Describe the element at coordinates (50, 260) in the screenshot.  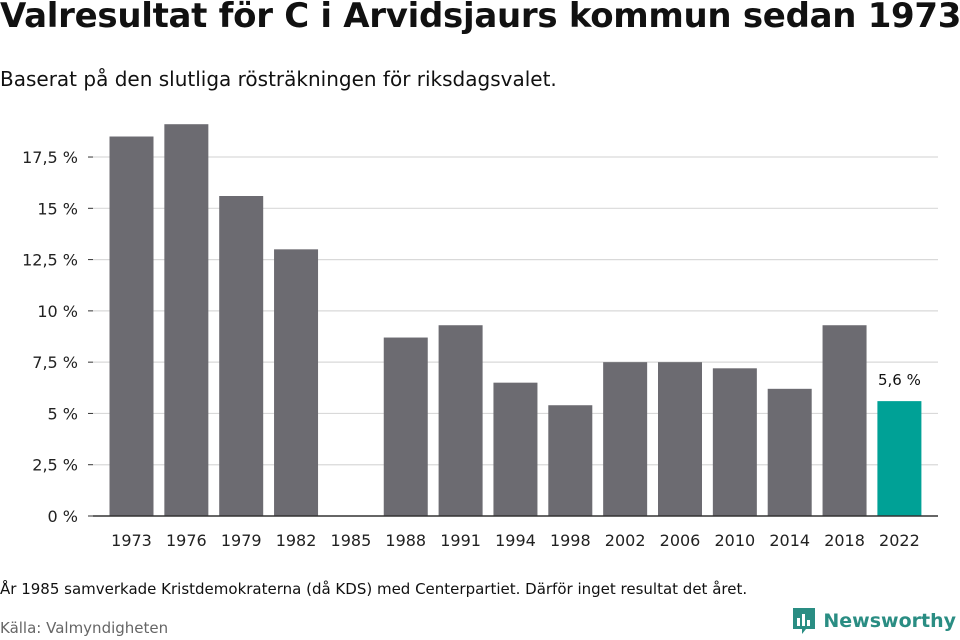
I see `y-tick-label: 12,5 %` at that location.